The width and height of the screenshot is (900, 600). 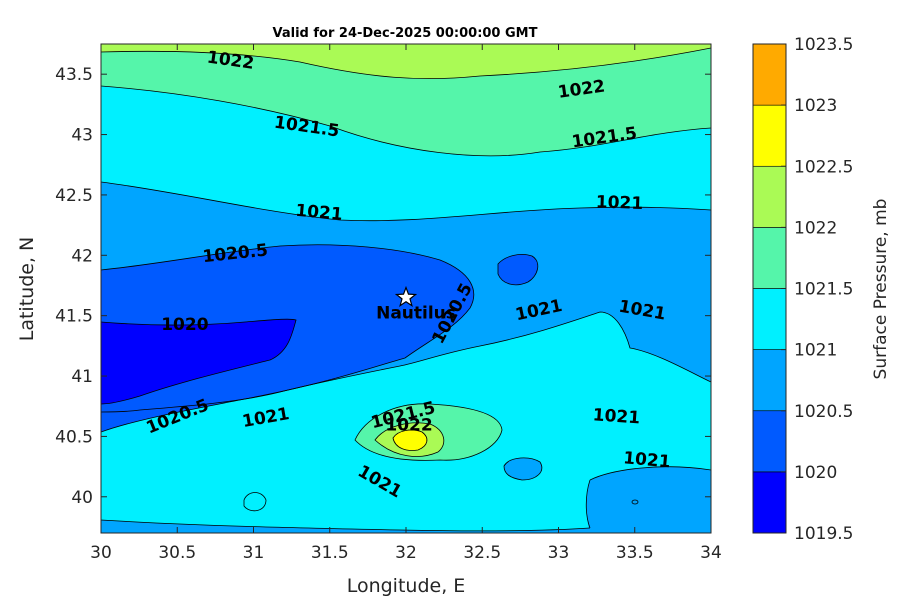 I want to click on y-tick-label: 41, so click(x=82, y=377).